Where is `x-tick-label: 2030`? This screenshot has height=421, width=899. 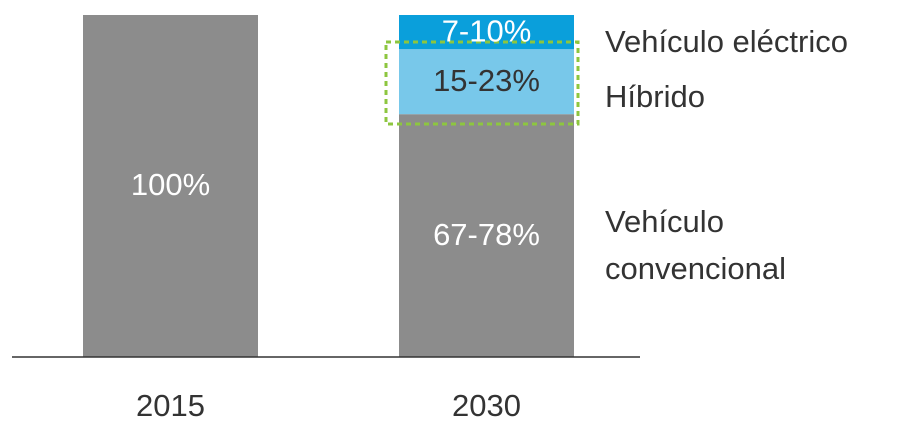 x-tick-label: 2030 is located at coordinates (486, 404).